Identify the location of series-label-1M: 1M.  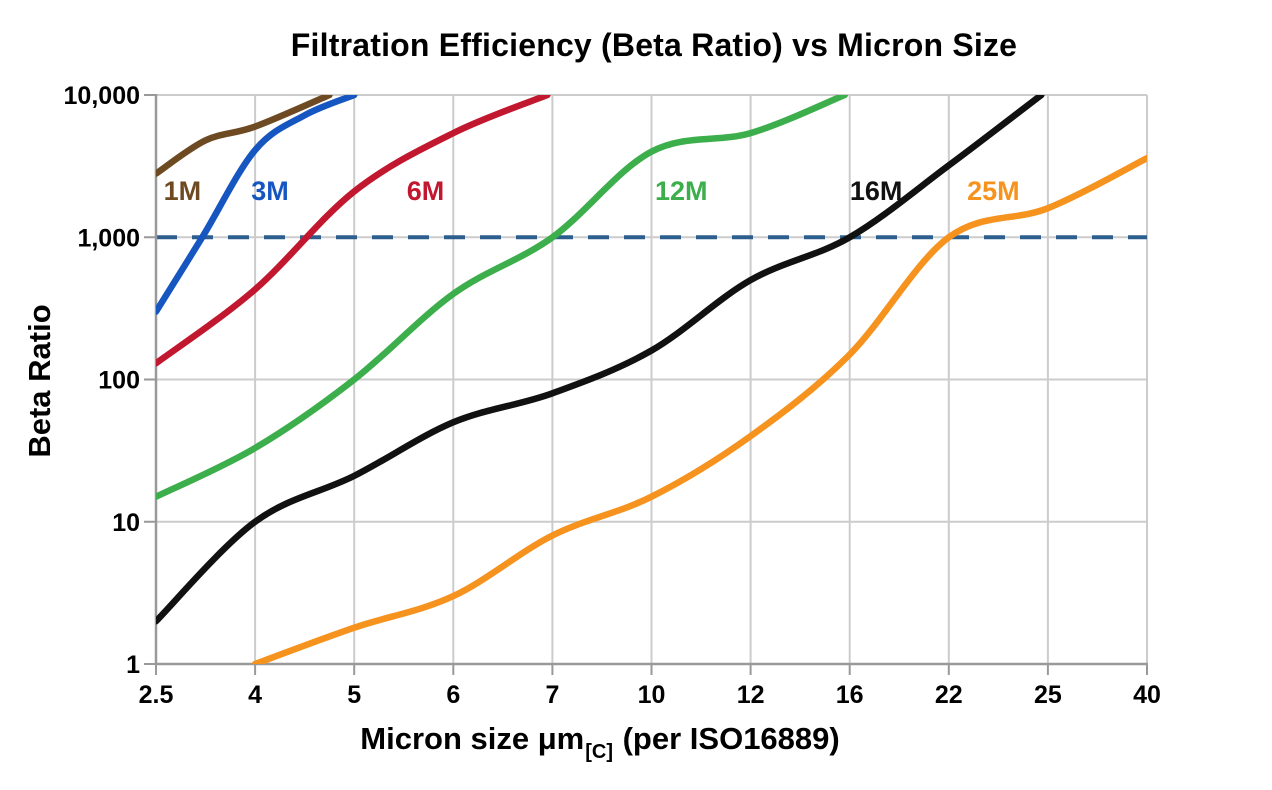
(183, 191).